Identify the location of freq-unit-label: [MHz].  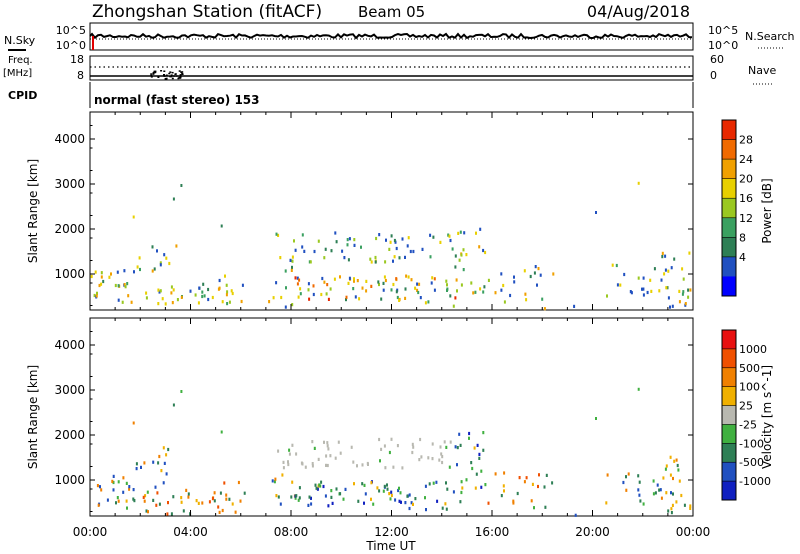
(17, 73).